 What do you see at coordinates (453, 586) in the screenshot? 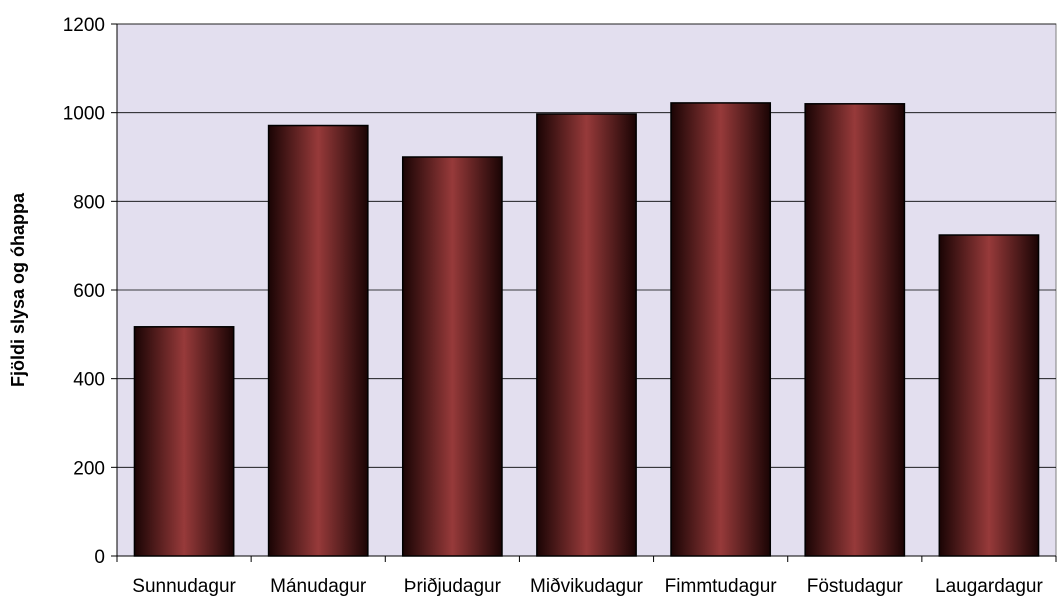
I see `x-category-label: Þriðjudagur` at bounding box center [453, 586].